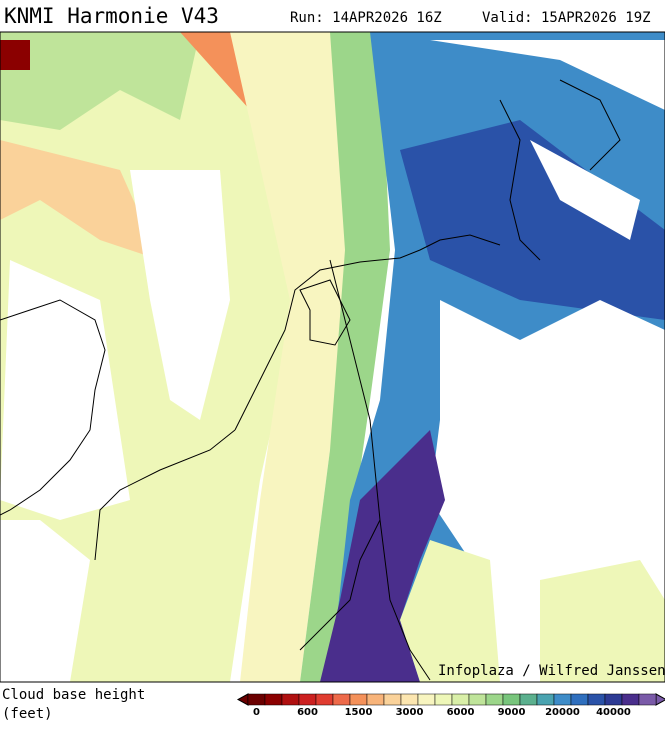 This screenshot has height=739, width=665. What do you see at coordinates (613, 712) in the screenshot?
I see `legend-label: 40000` at bounding box center [613, 712].